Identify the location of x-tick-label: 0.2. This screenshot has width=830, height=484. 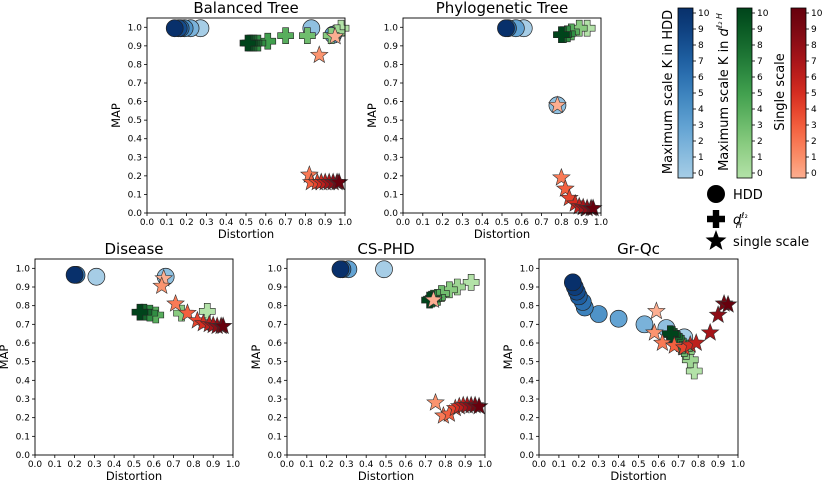
(442, 223).